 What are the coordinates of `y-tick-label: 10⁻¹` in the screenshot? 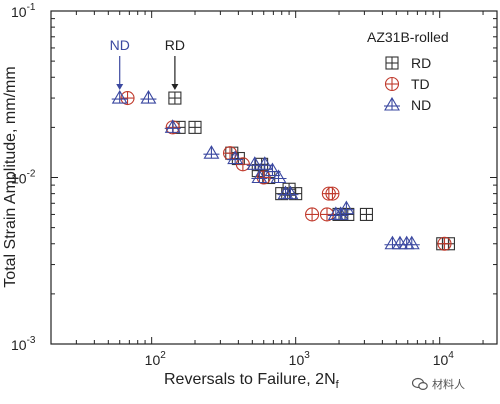 It's located at (23, 11).